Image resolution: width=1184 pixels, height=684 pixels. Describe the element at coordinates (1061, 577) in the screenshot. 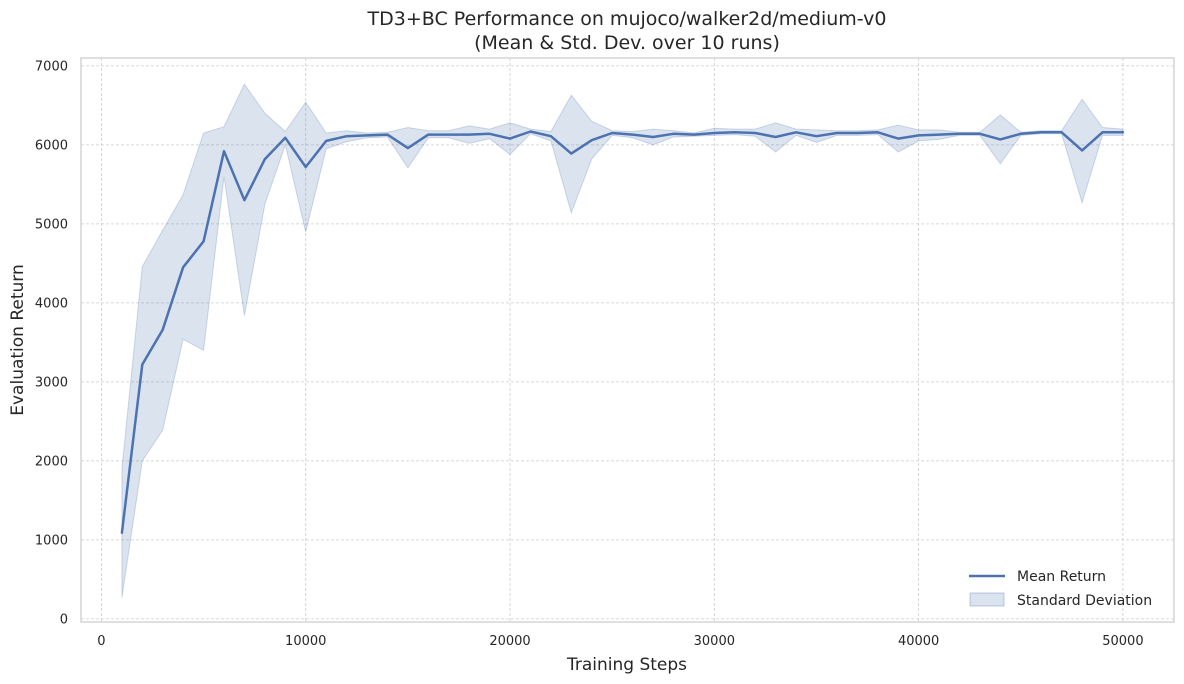

I see `legend-mean-label: Mean Return` at that location.